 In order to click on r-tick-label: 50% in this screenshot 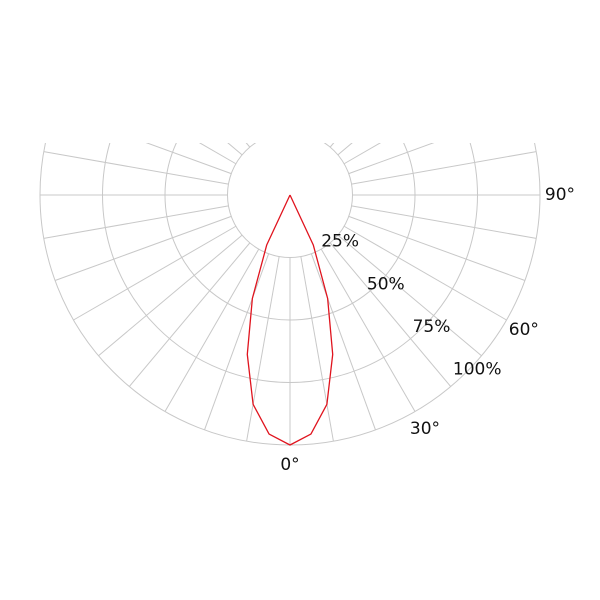, I will do `click(386, 284)`.